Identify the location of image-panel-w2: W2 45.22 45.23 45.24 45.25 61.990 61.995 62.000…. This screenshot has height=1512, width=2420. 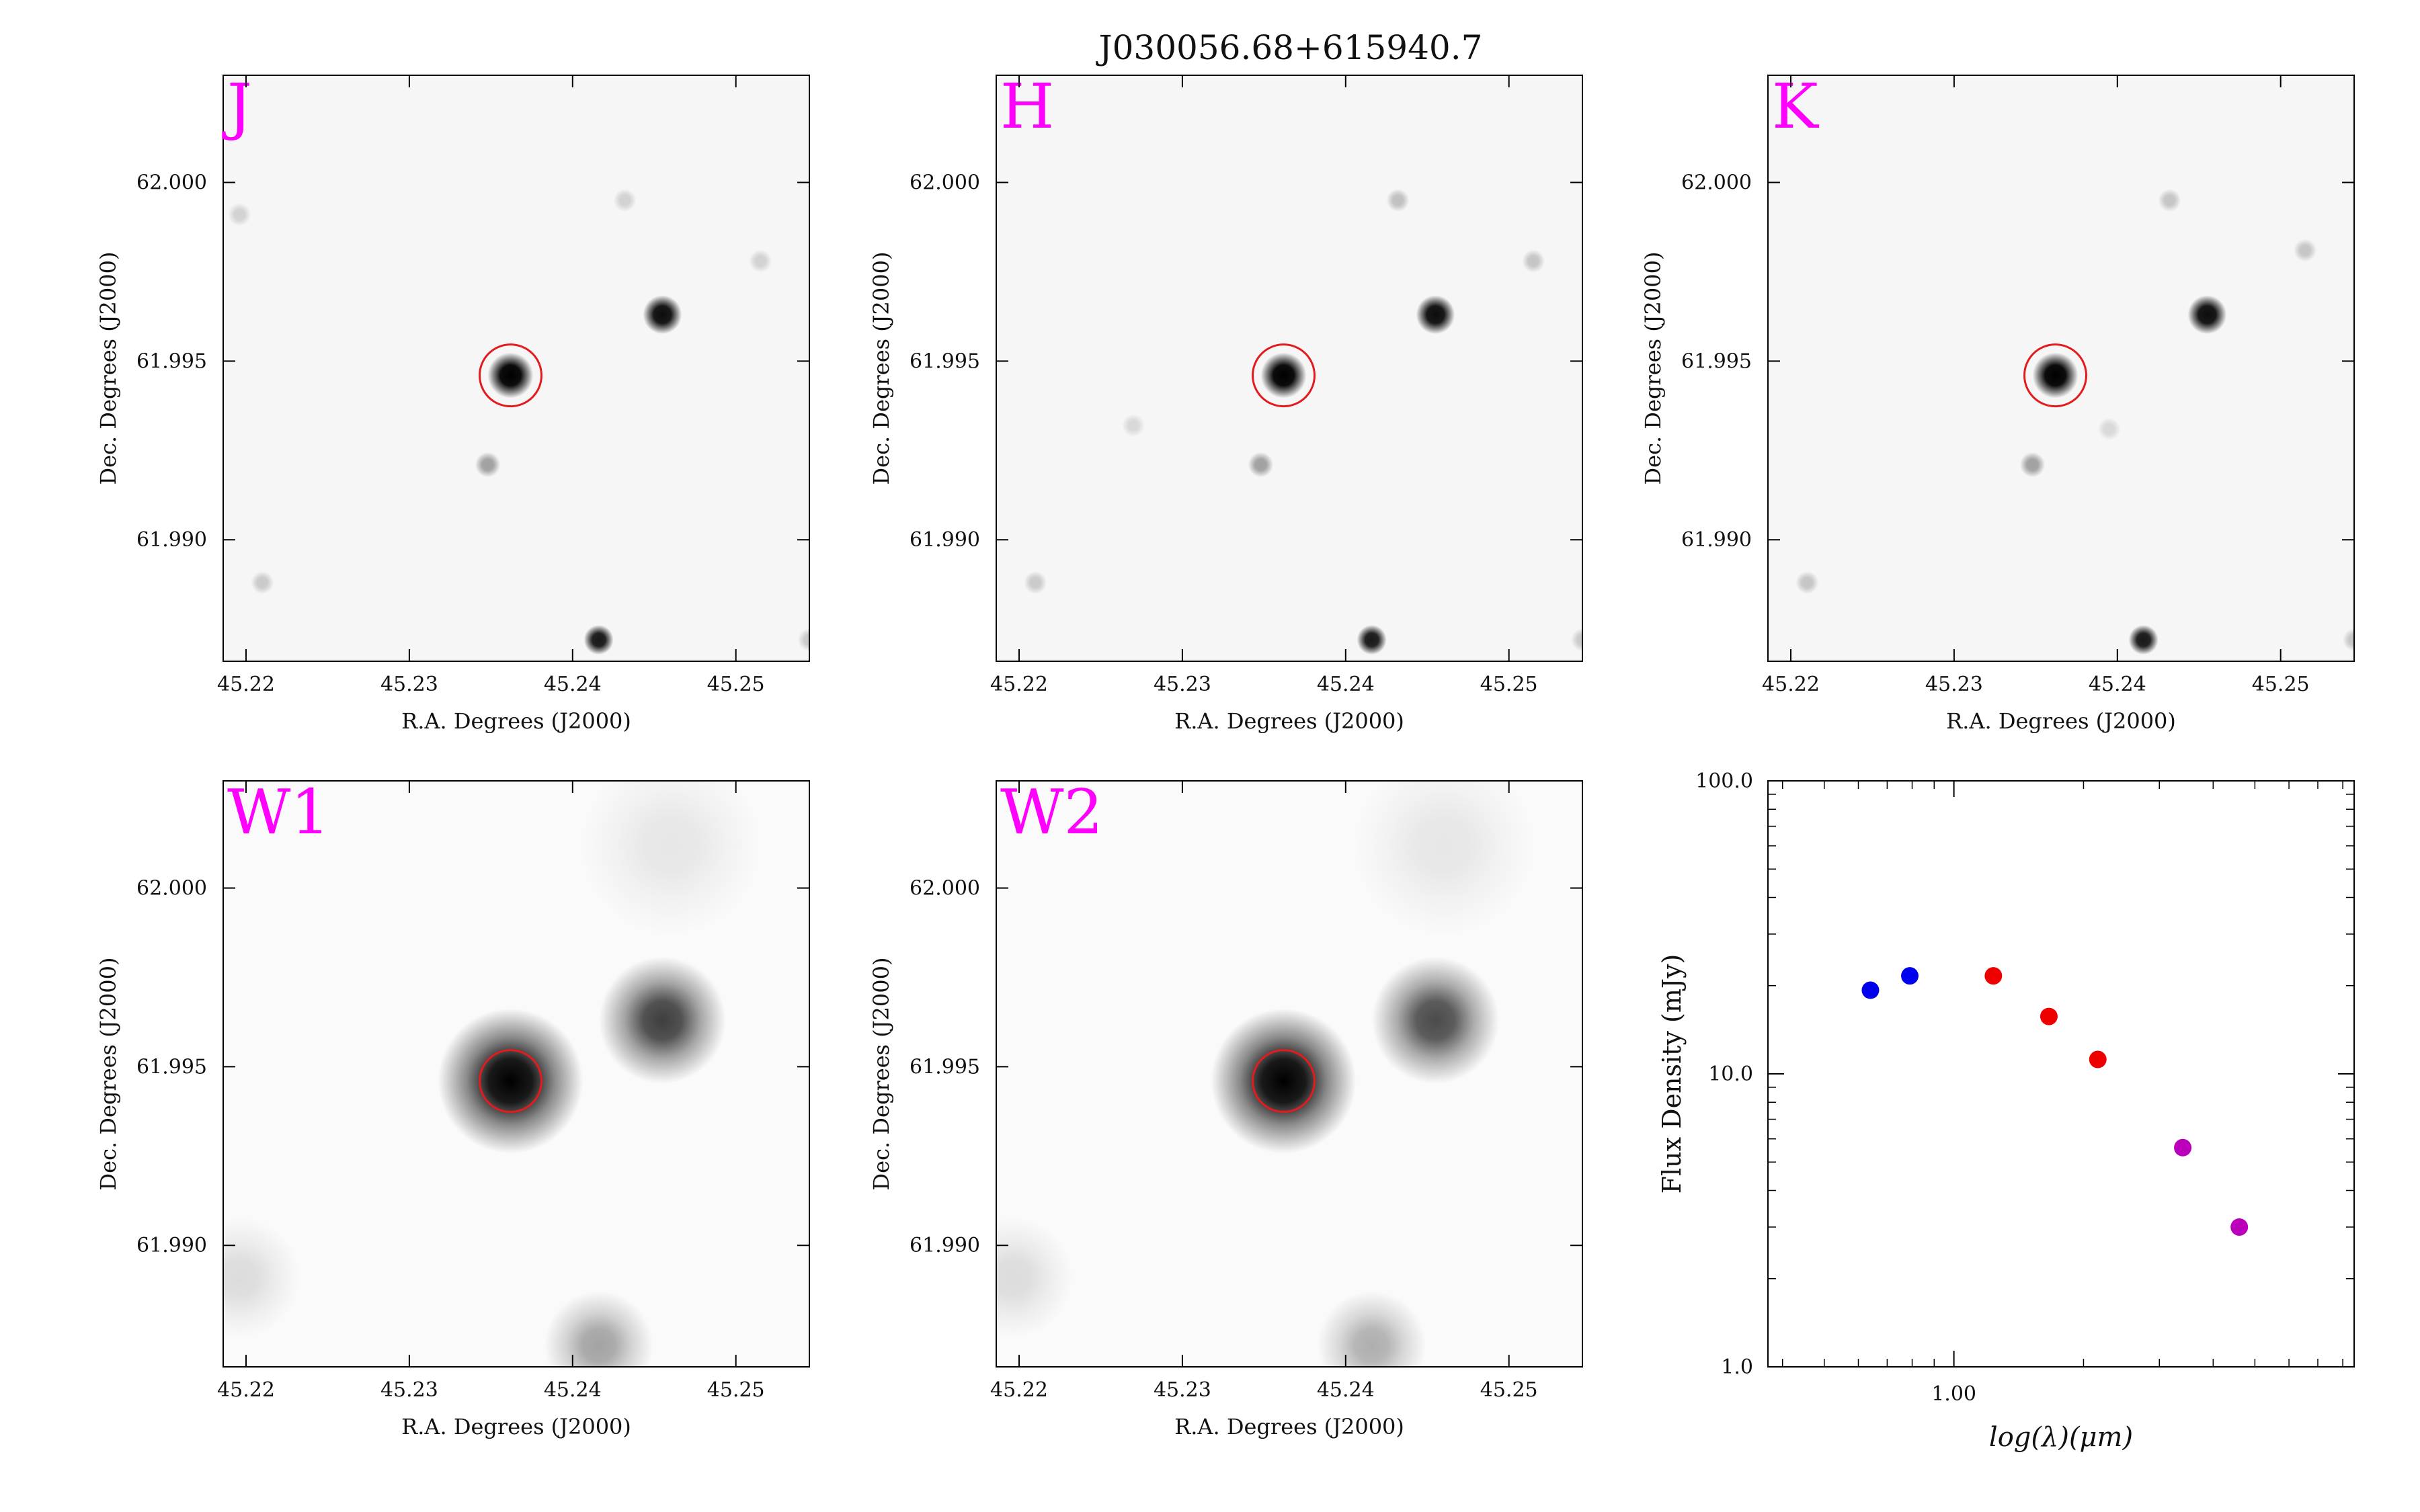
(1226, 1107).